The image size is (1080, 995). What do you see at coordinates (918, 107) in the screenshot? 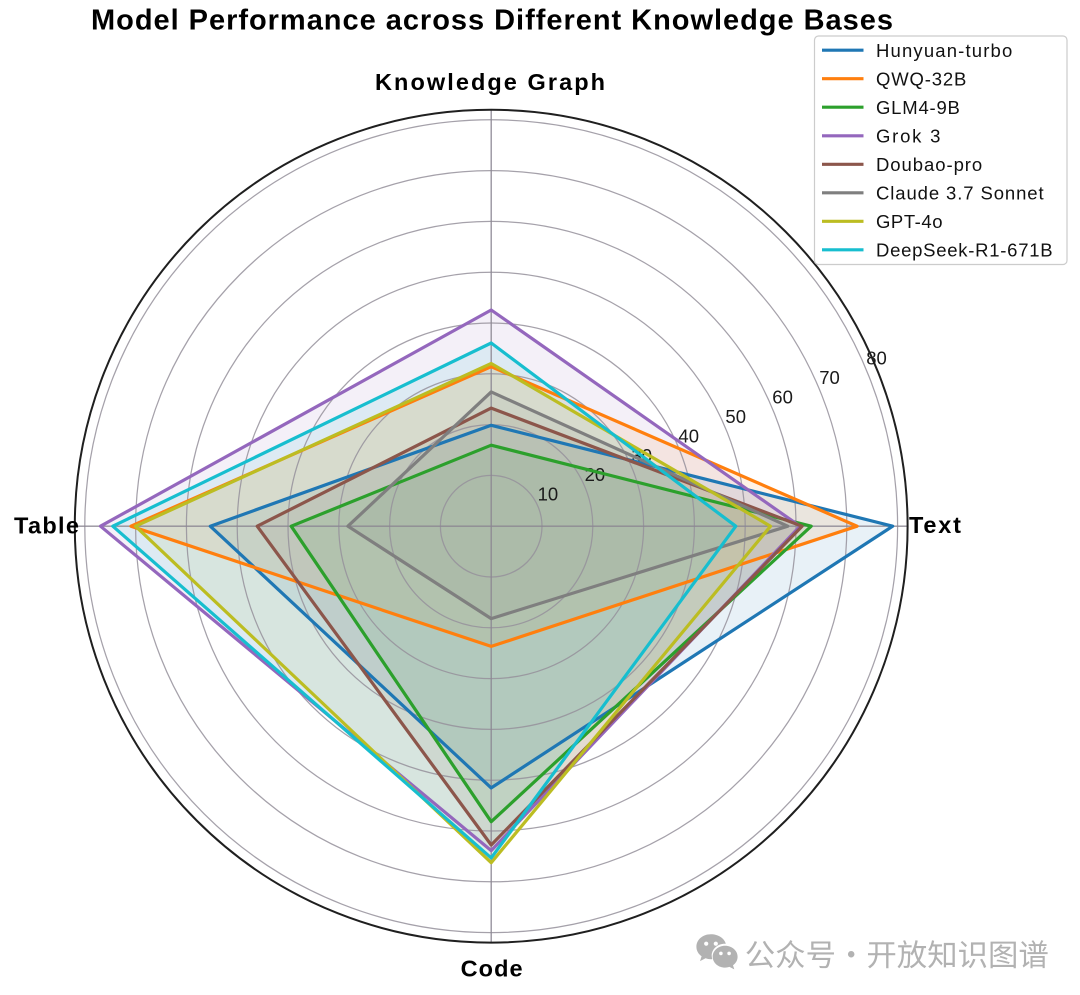
I see `svg-text: GLM4-9B` at bounding box center [918, 107].